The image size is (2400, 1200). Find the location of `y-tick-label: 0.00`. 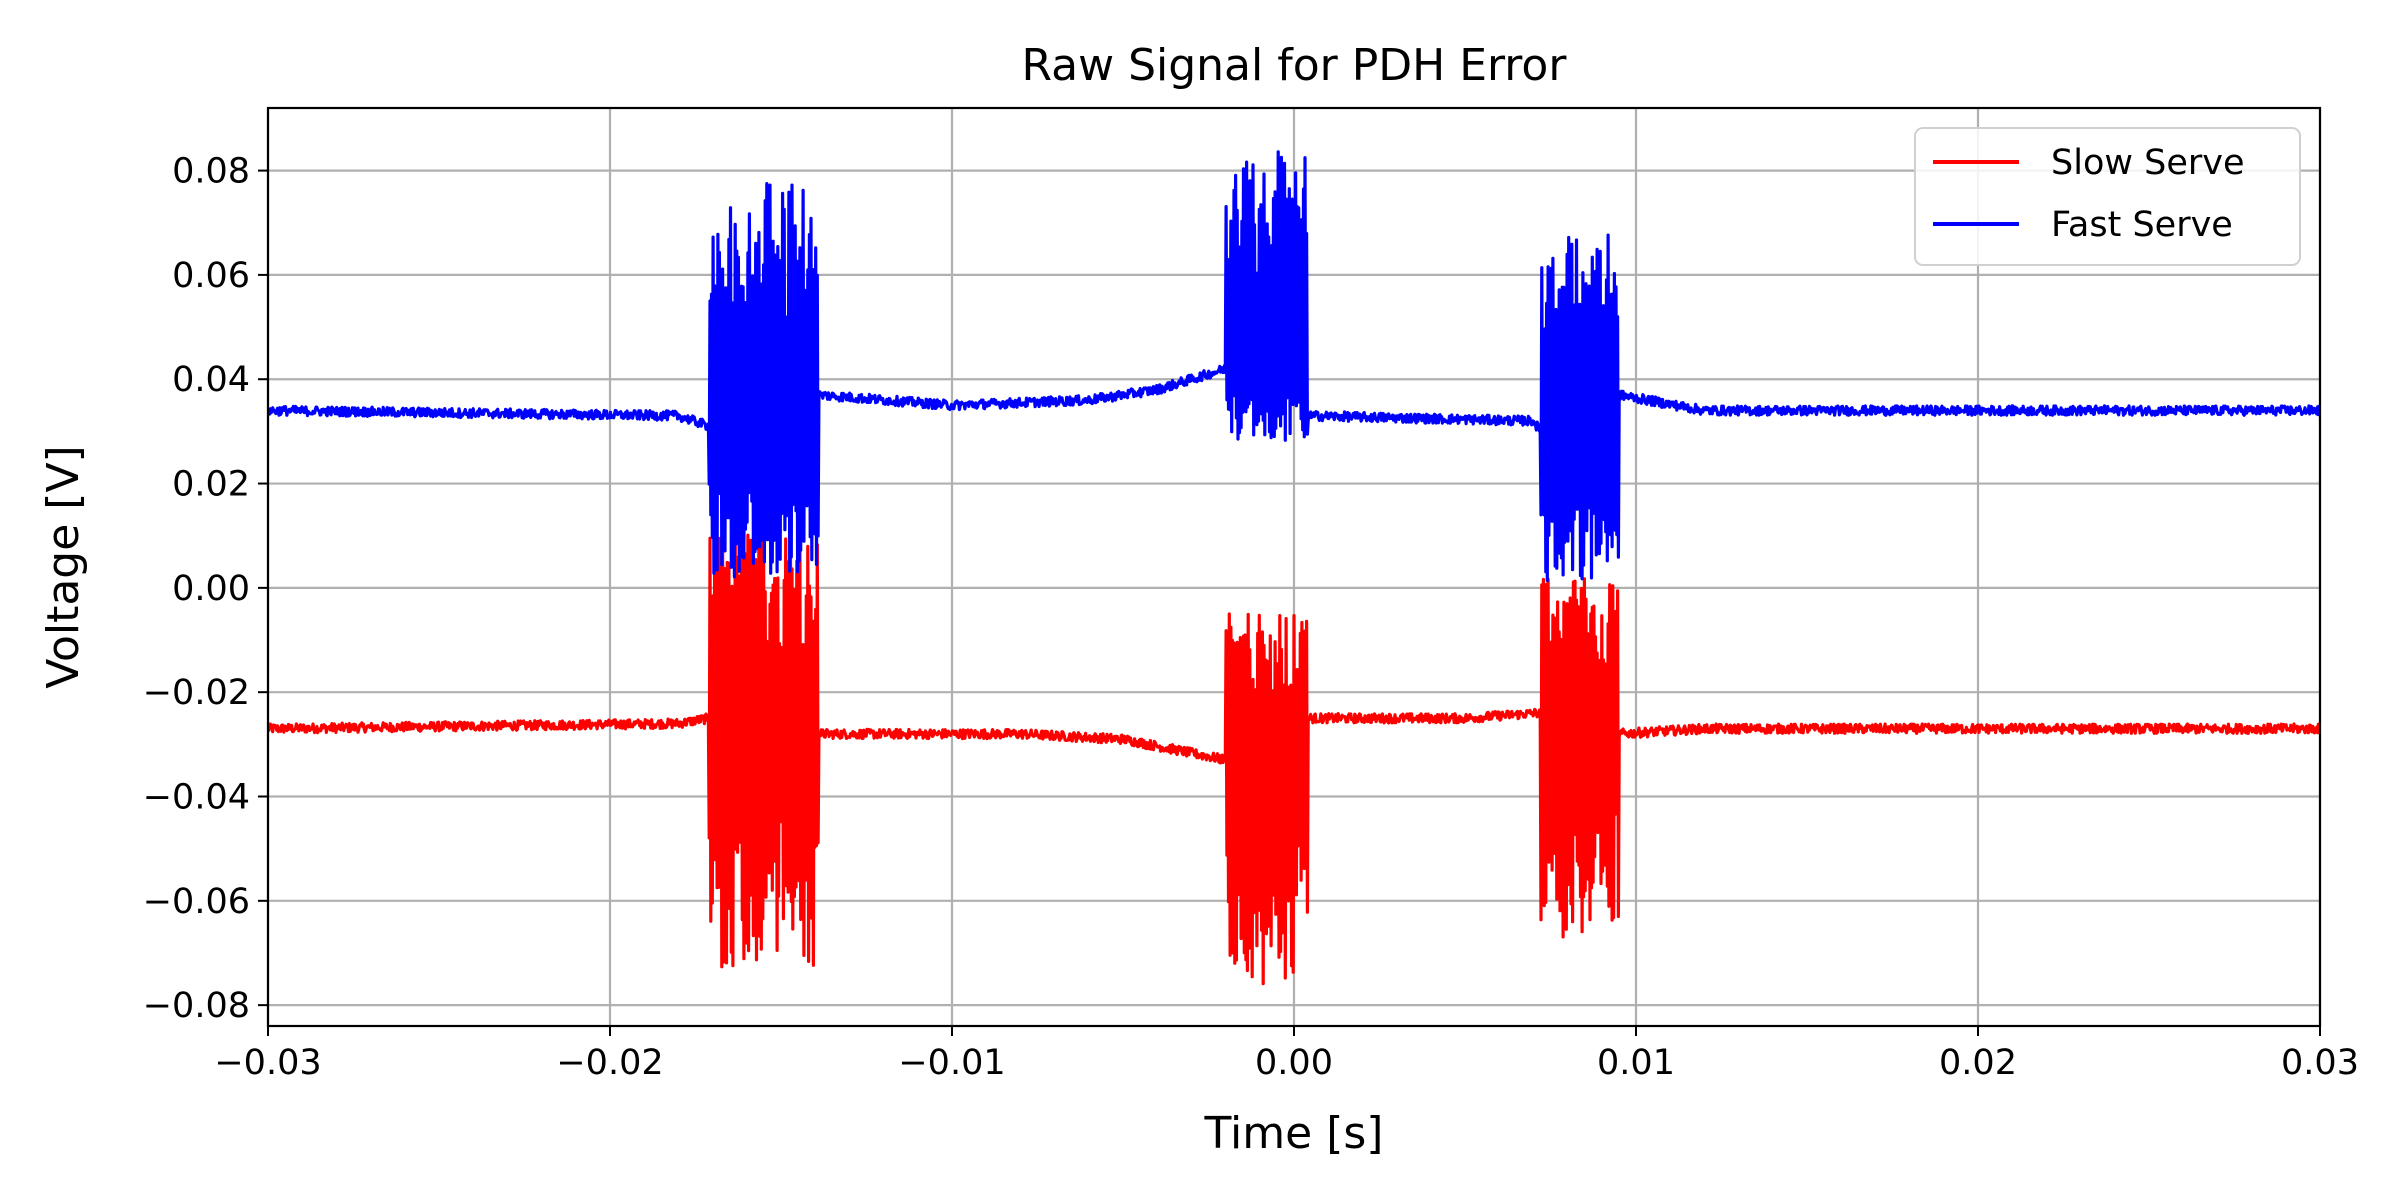

y-tick-label: 0.00 is located at coordinates (211, 589).